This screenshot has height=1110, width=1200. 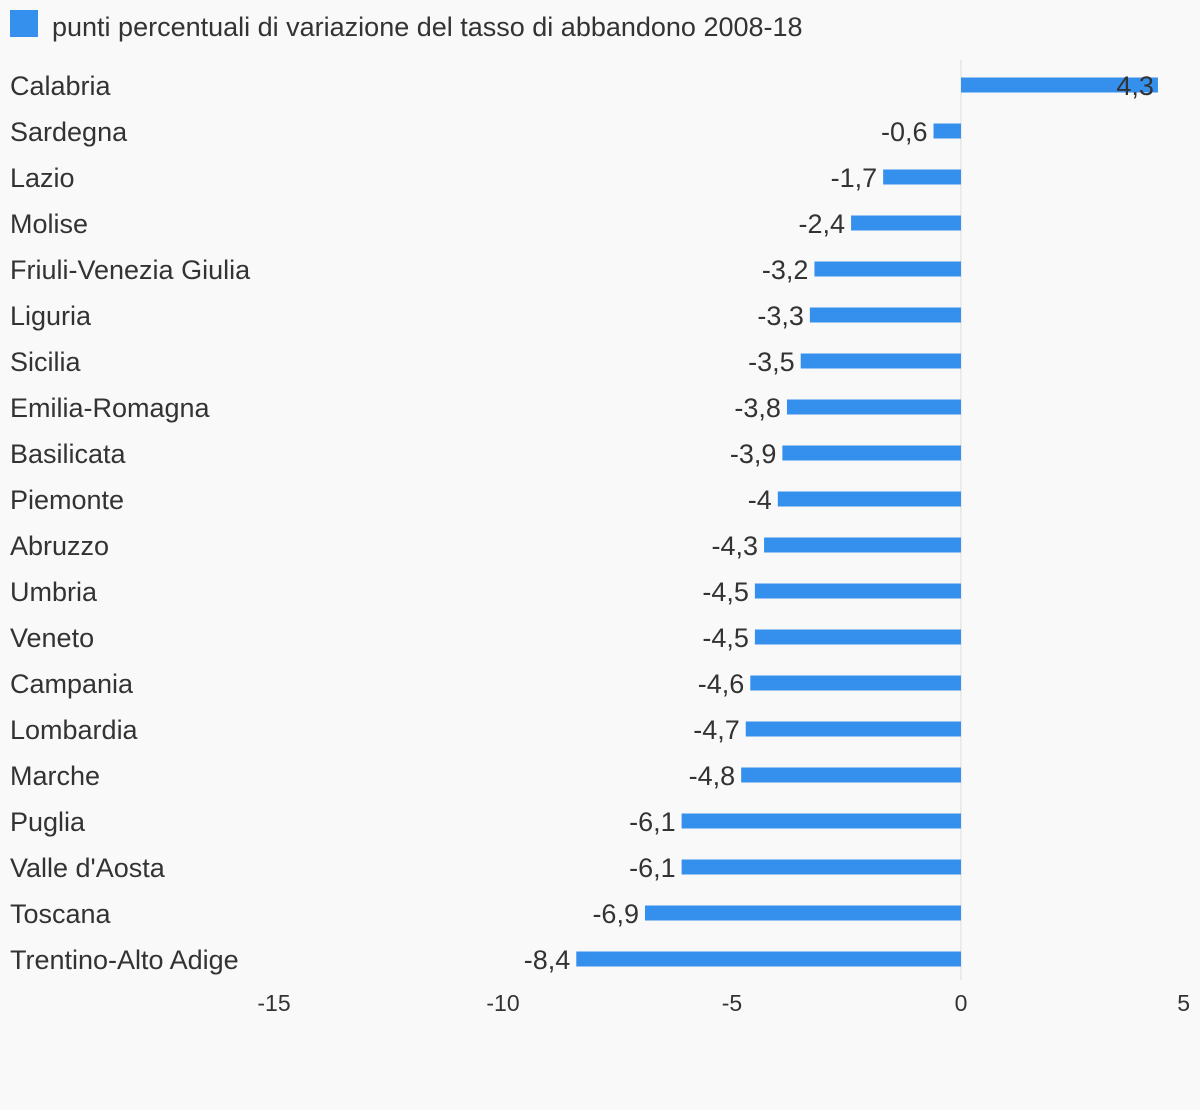 What do you see at coordinates (74, 730) in the screenshot?
I see `category-label: Lombardia` at bounding box center [74, 730].